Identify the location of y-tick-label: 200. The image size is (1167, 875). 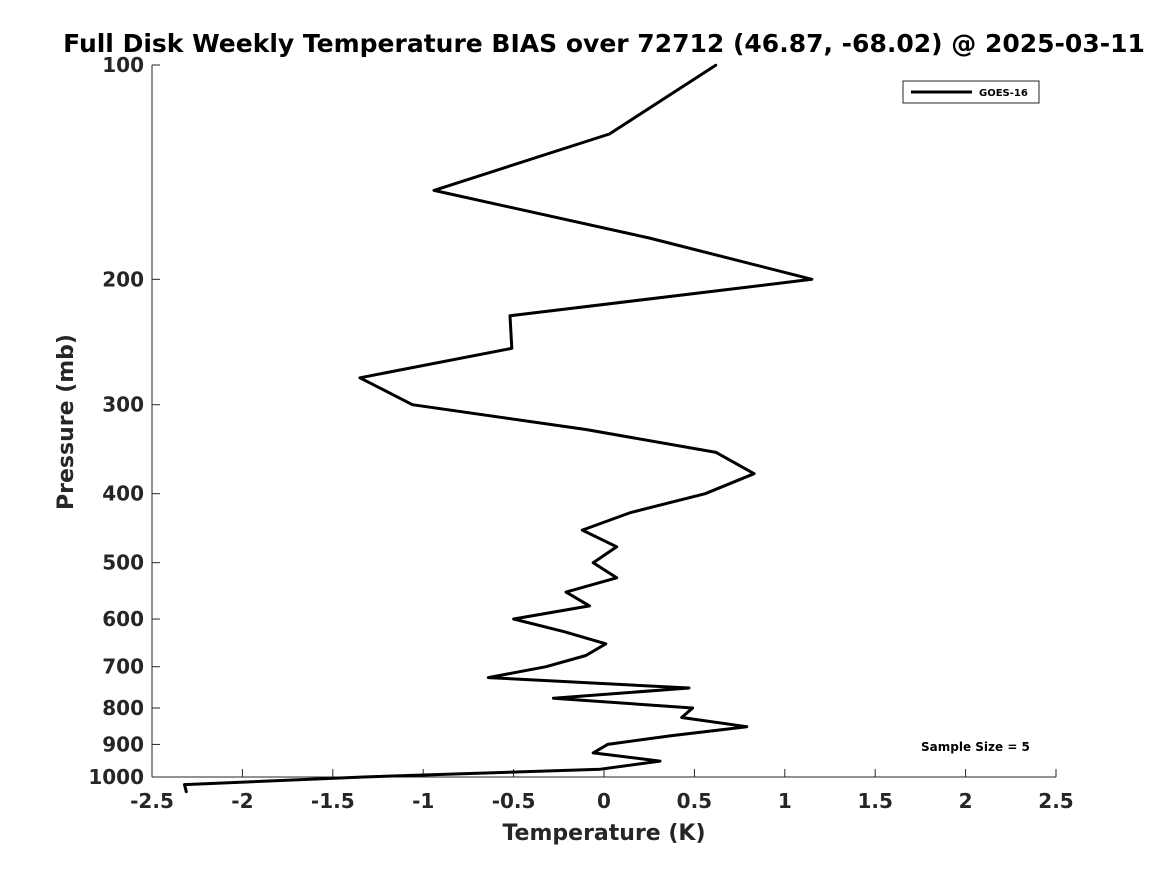
(123, 279).